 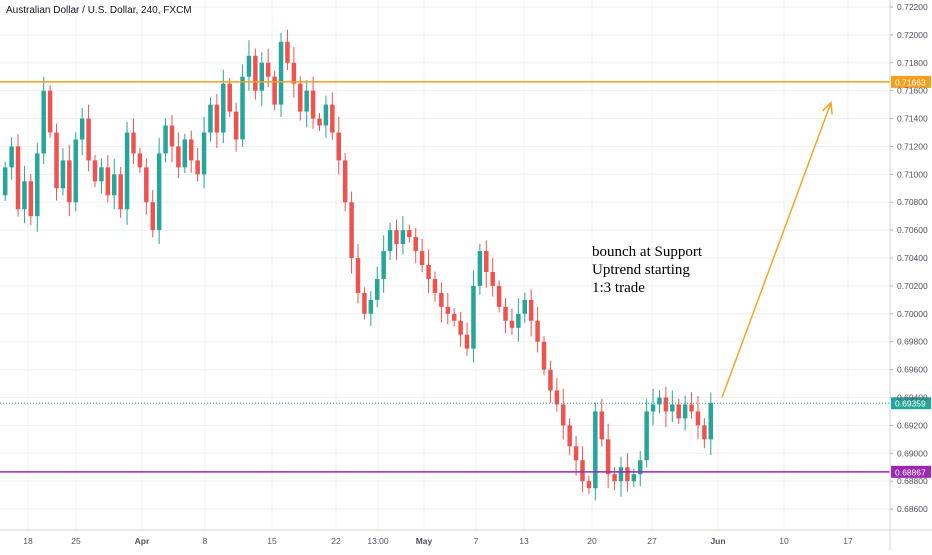 I want to click on y-tick-label-18: 0.68600, so click(x=912, y=509).